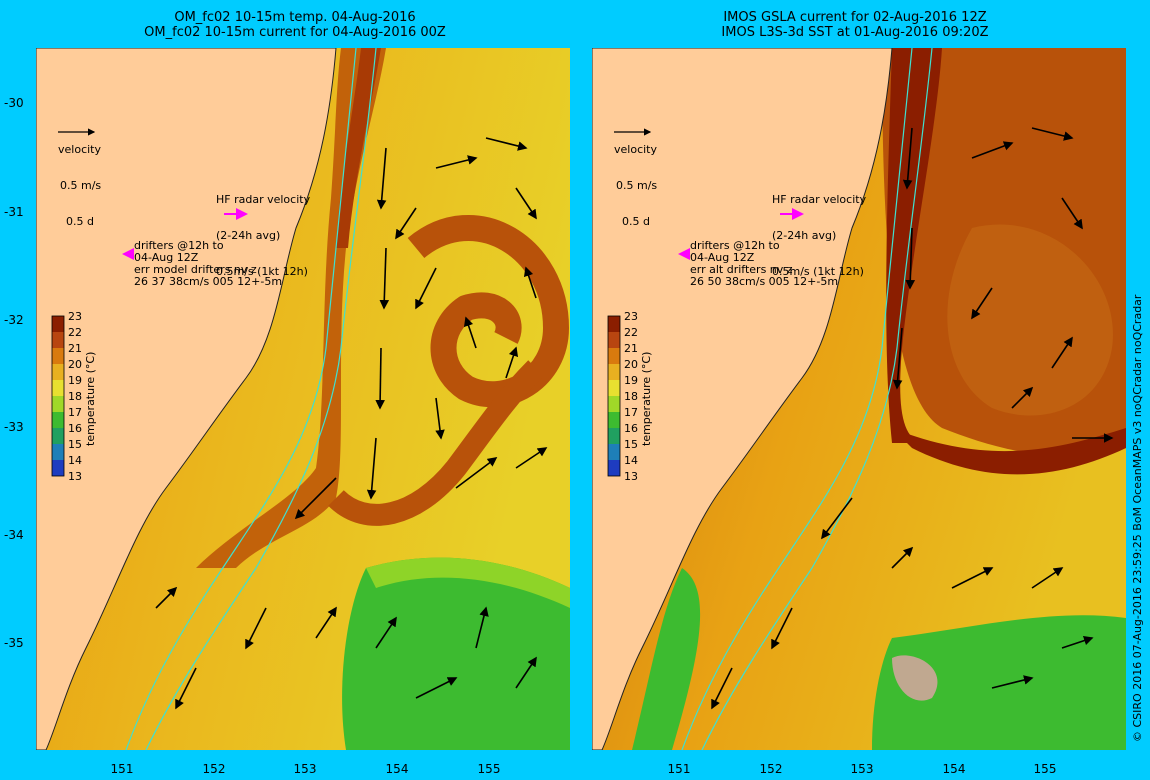 The width and height of the screenshot is (1150, 780). Describe the element at coordinates (14, 103) in the screenshot. I see `y-axis-label: -30` at that location.